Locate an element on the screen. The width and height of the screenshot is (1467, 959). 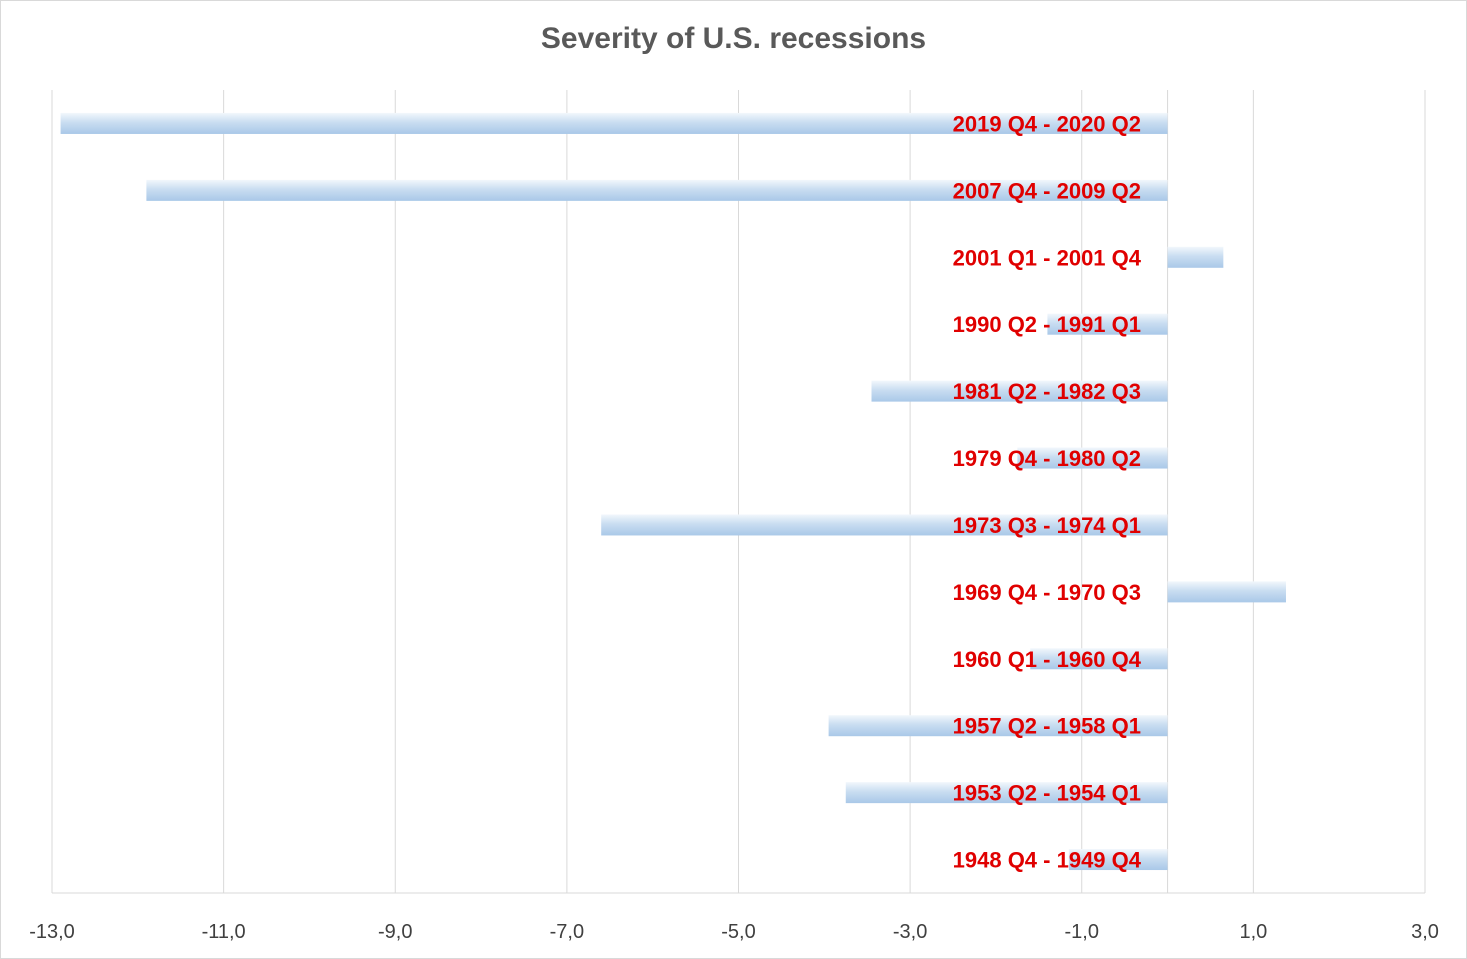
x-tick-label: -5,0 is located at coordinates (738, 932).